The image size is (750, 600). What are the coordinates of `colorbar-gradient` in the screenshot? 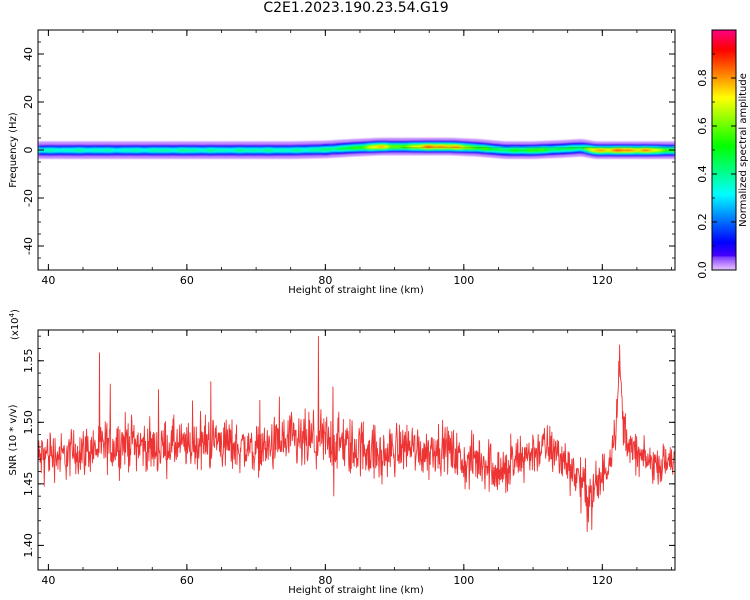 It's located at (724, 150).